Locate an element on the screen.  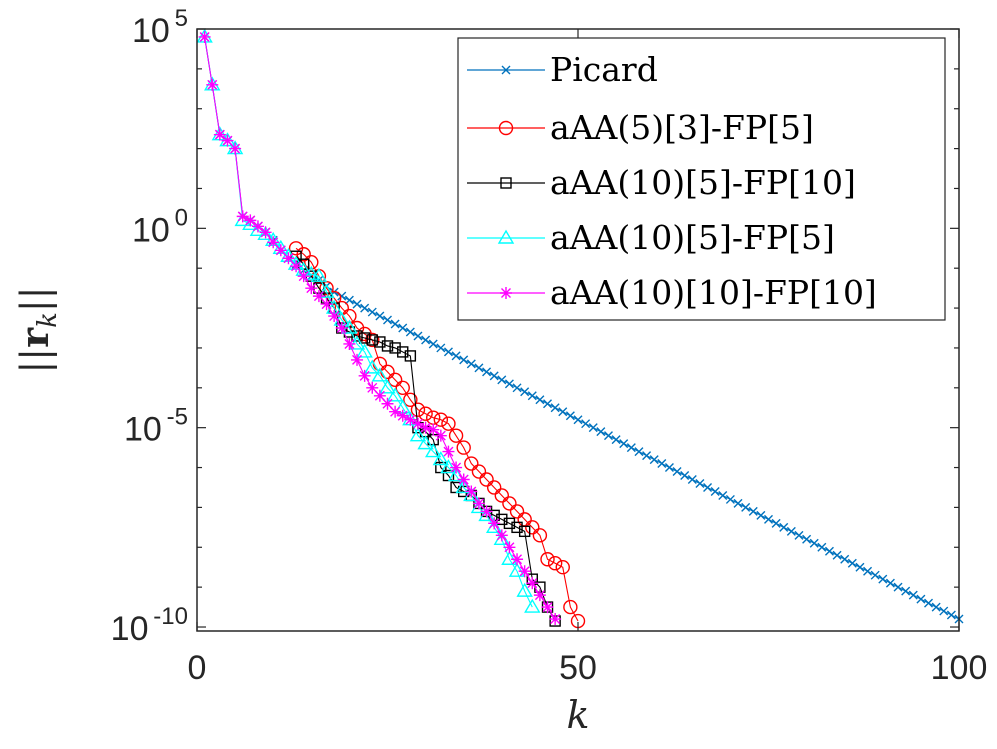
x-tick-label-2: 100 is located at coordinates (959, 668).